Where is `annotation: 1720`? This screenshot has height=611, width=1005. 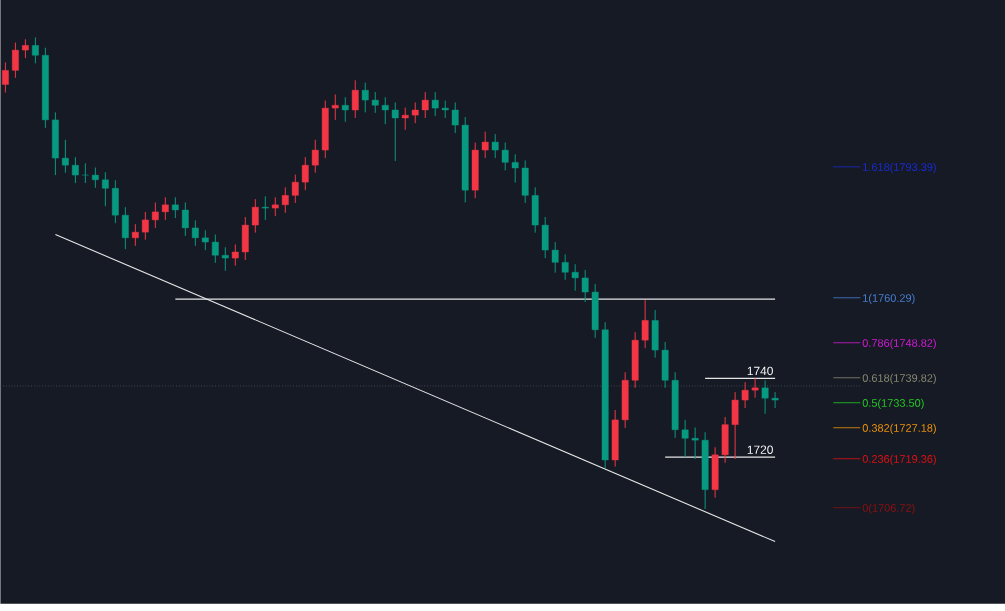
annotation: 1720 is located at coordinates (760, 450).